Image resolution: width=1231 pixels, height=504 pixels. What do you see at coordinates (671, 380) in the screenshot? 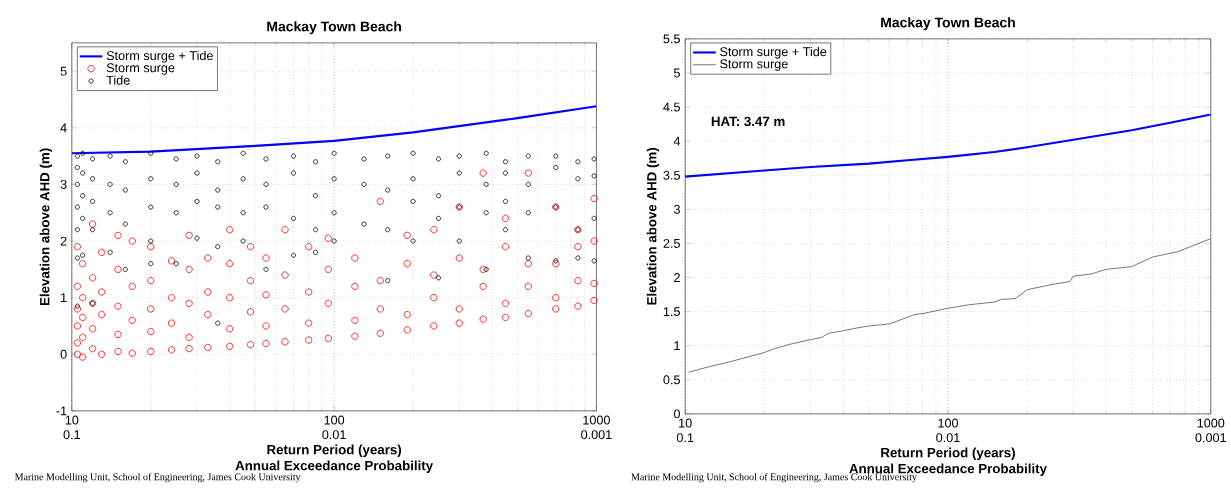
I see `y-tick-label: 0.5` at bounding box center [671, 380].